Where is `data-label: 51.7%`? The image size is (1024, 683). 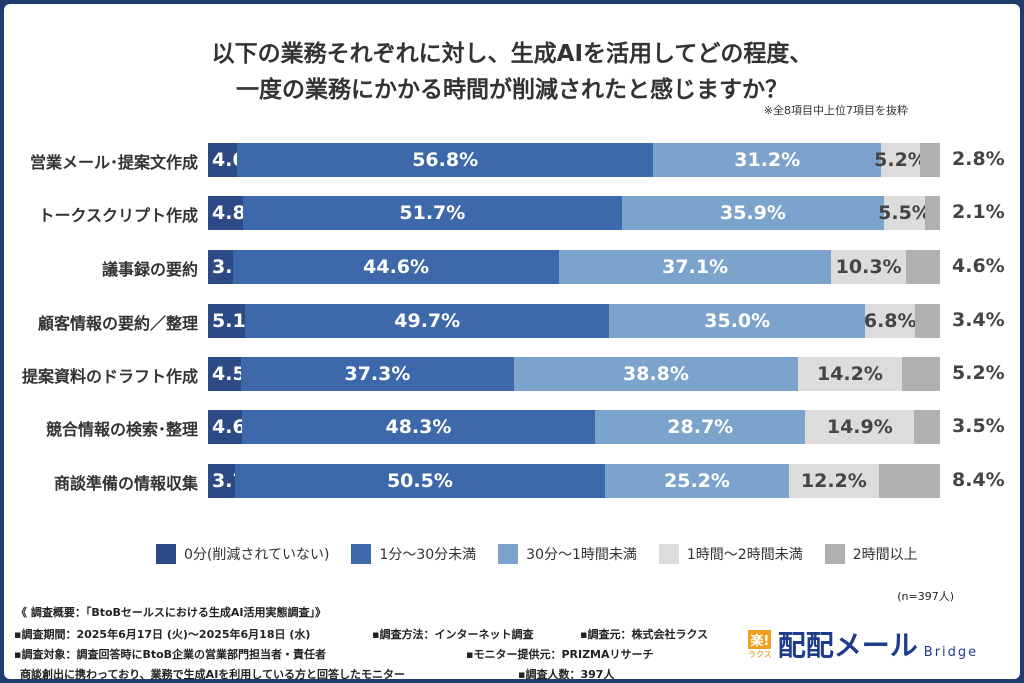 data-label: 51.7% is located at coordinates (432, 213).